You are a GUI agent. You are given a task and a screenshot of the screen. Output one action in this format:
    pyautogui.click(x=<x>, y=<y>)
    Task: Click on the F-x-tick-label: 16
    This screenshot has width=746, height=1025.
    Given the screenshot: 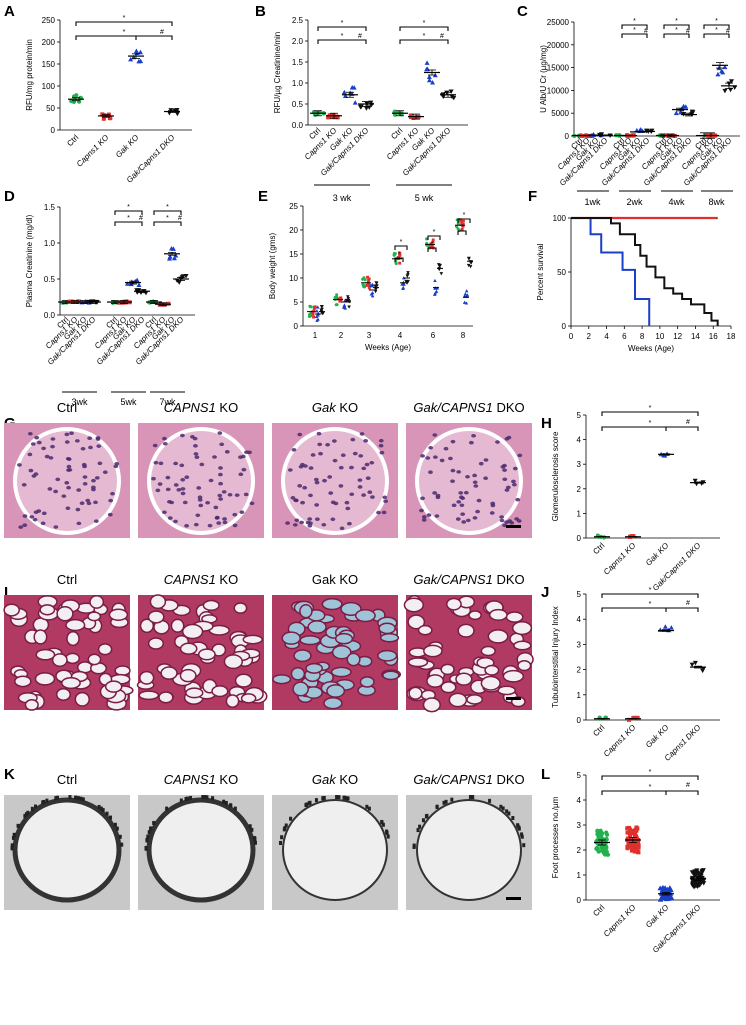 What is the action you would take?
    pyautogui.click(x=713, y=336)
    